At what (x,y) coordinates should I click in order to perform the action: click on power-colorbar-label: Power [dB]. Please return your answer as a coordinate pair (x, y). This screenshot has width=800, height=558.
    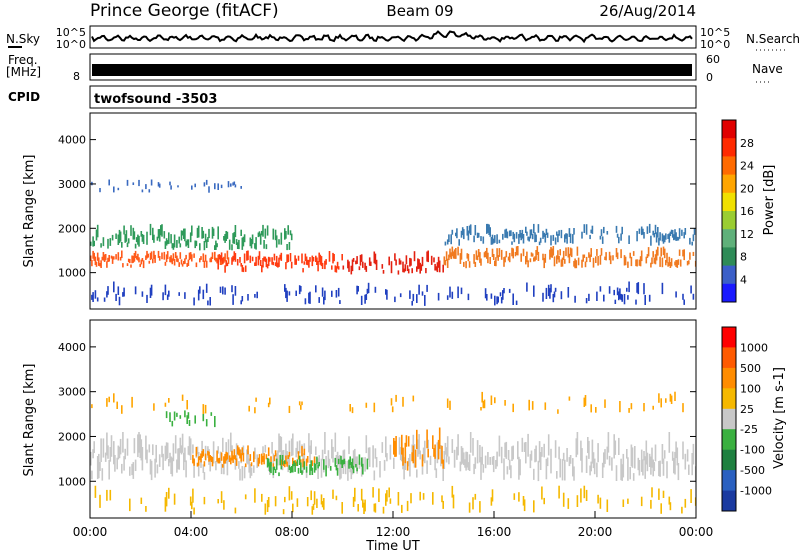
    Looking at the image, I should click on (769, 200).